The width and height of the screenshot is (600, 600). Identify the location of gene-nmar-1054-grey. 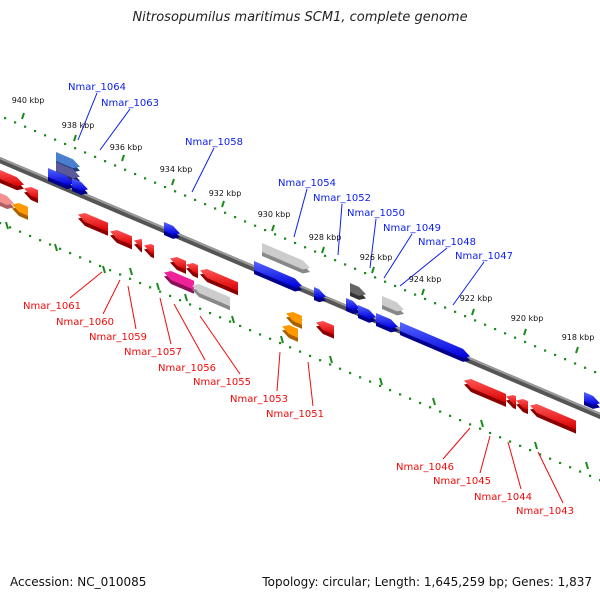
(286, 256).